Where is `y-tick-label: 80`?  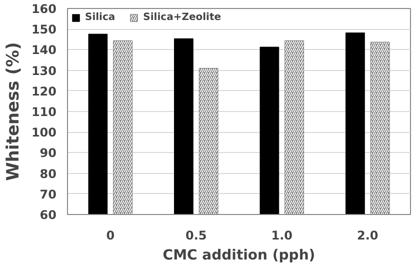
y-tick-label: 80 is located at coordinates (48, 173).